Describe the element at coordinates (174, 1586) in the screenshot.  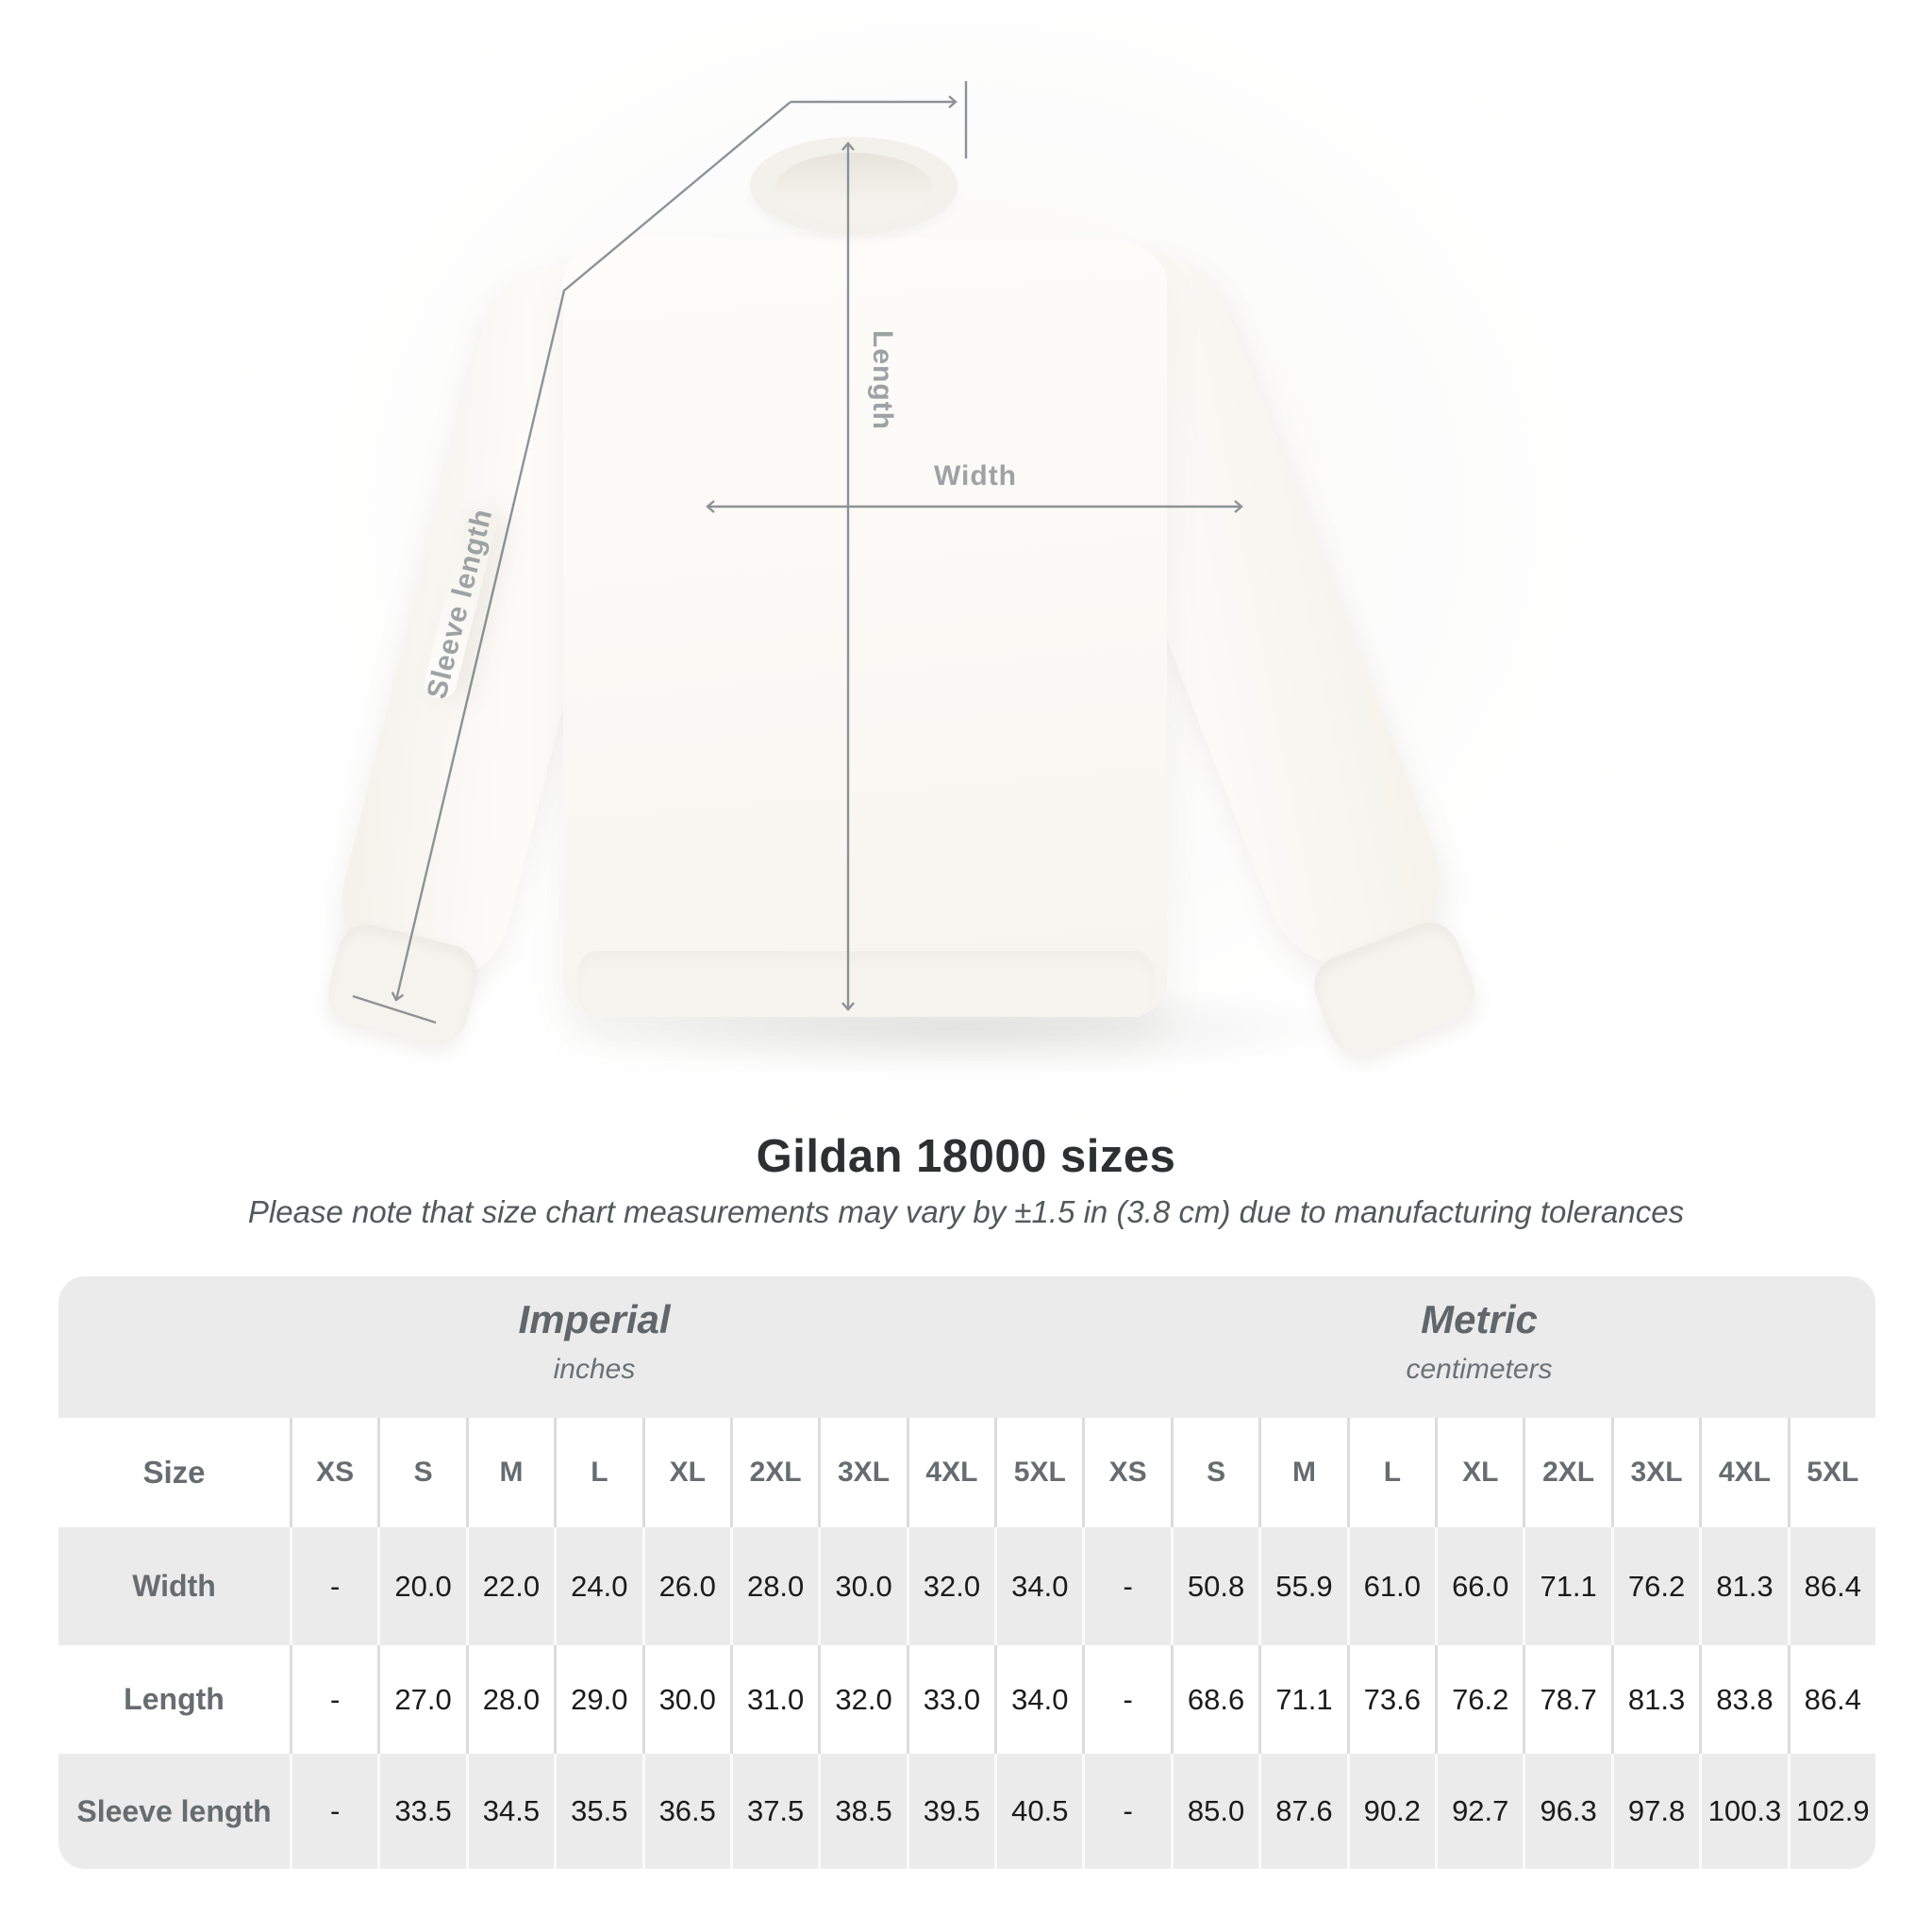
I see `row-label: Width` at that location.